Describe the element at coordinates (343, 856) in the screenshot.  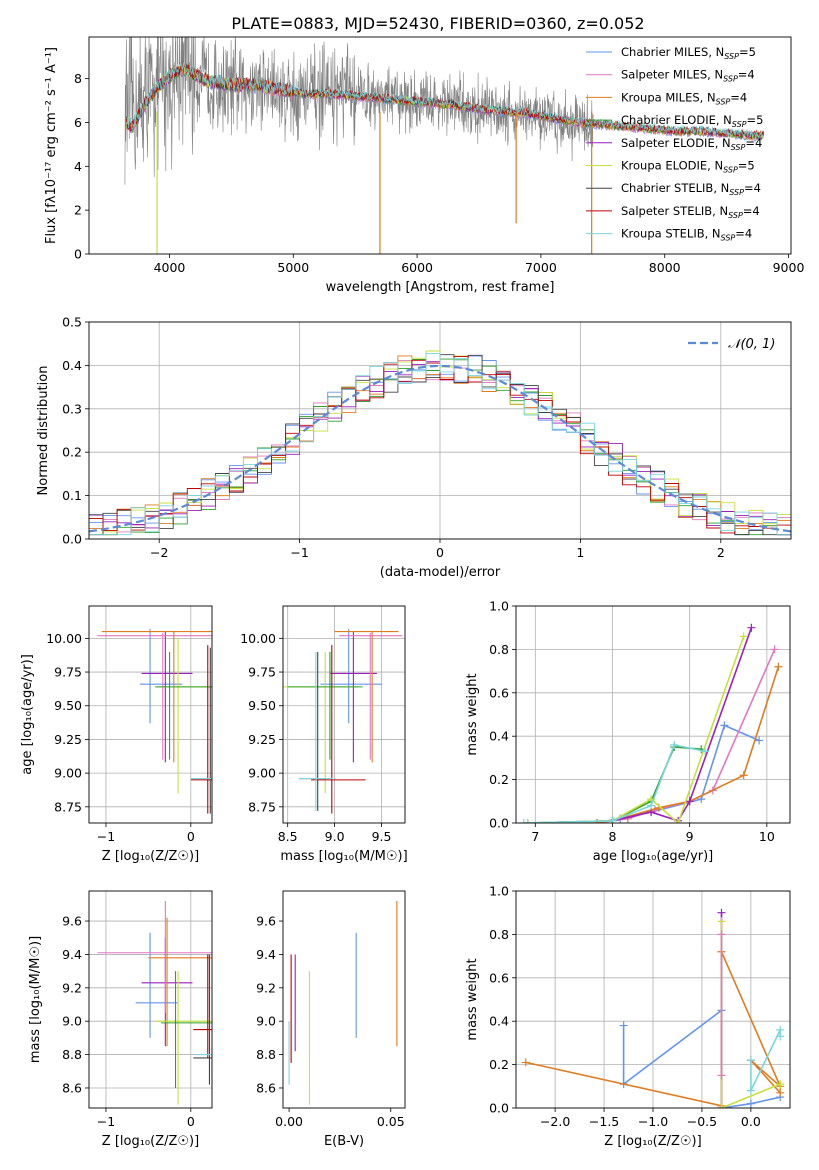
I see `x-axis-label: mass [log₁₀(M/M☉)]` at that location.